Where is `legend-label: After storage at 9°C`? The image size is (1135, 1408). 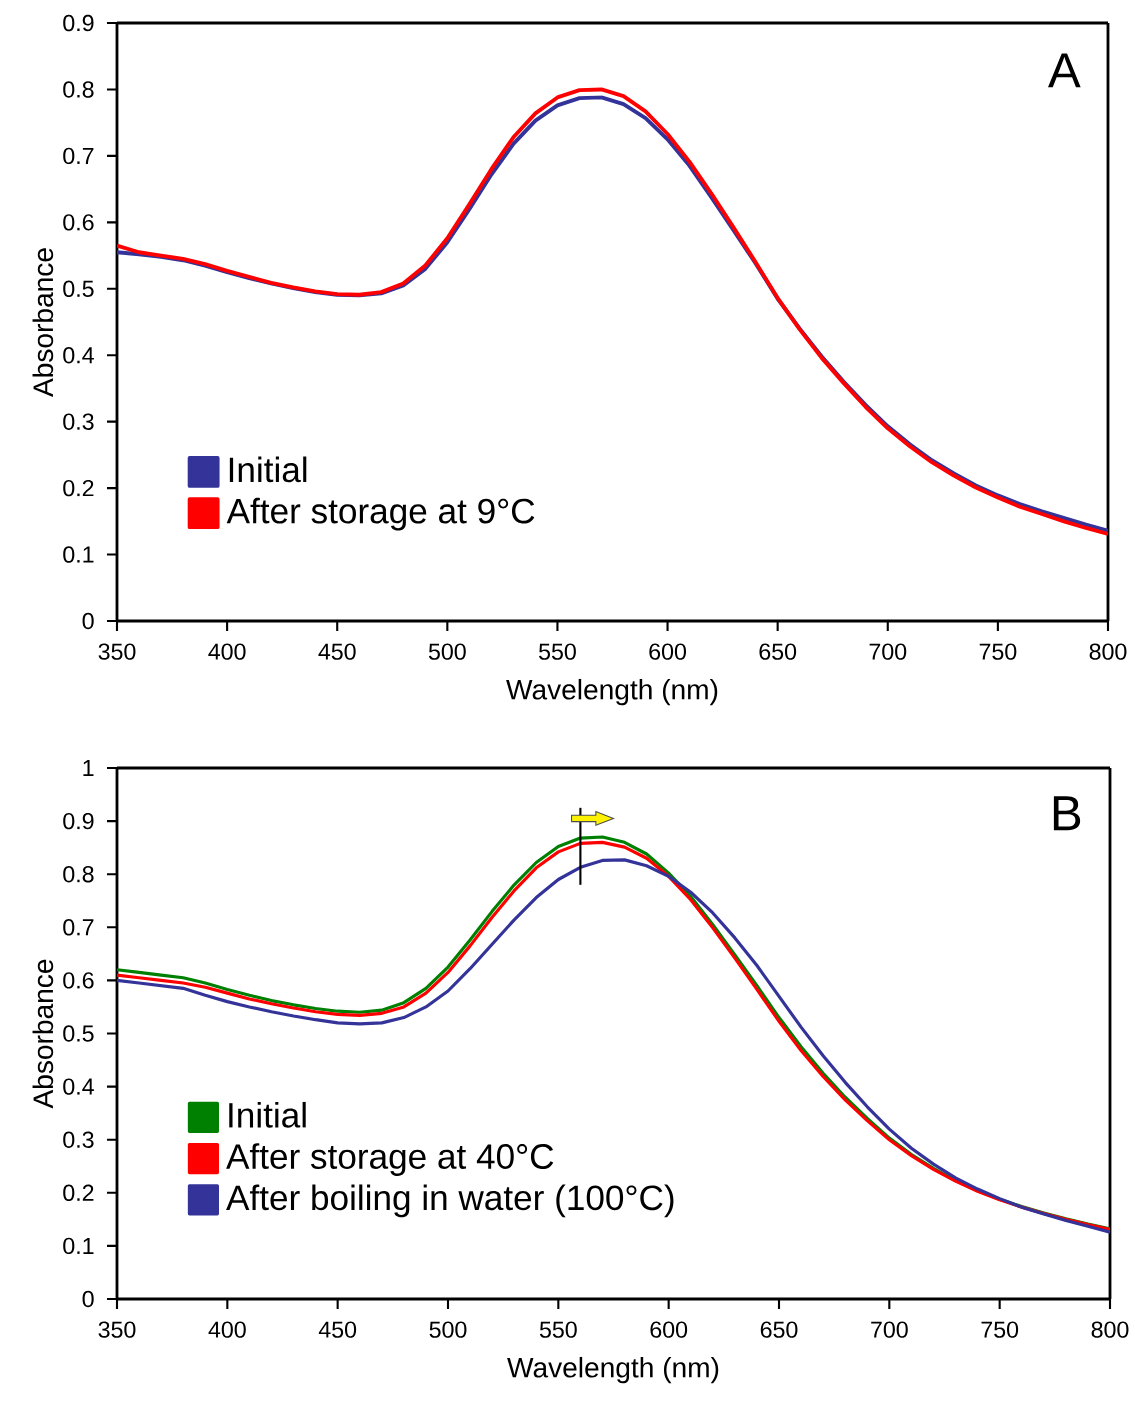 legend-label: After storage at 9°C is located at coordinates (380, 514).